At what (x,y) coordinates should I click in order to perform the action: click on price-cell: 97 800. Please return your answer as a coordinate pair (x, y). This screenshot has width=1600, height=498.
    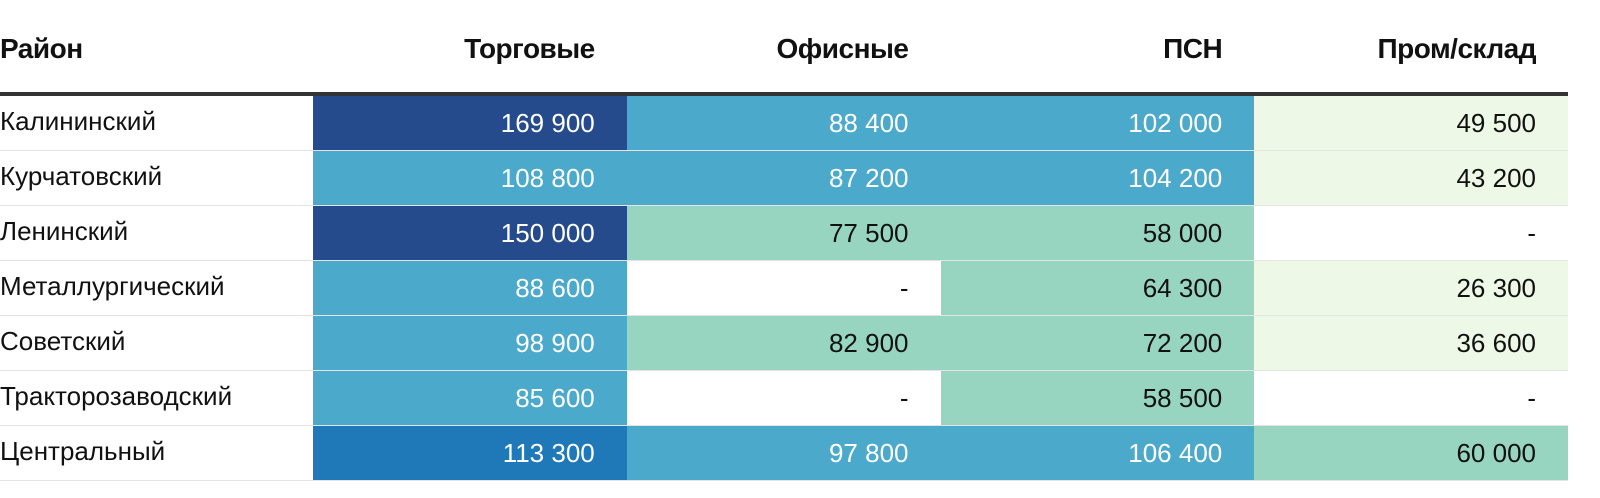
    Looking at the image, I should click on (783, 453).